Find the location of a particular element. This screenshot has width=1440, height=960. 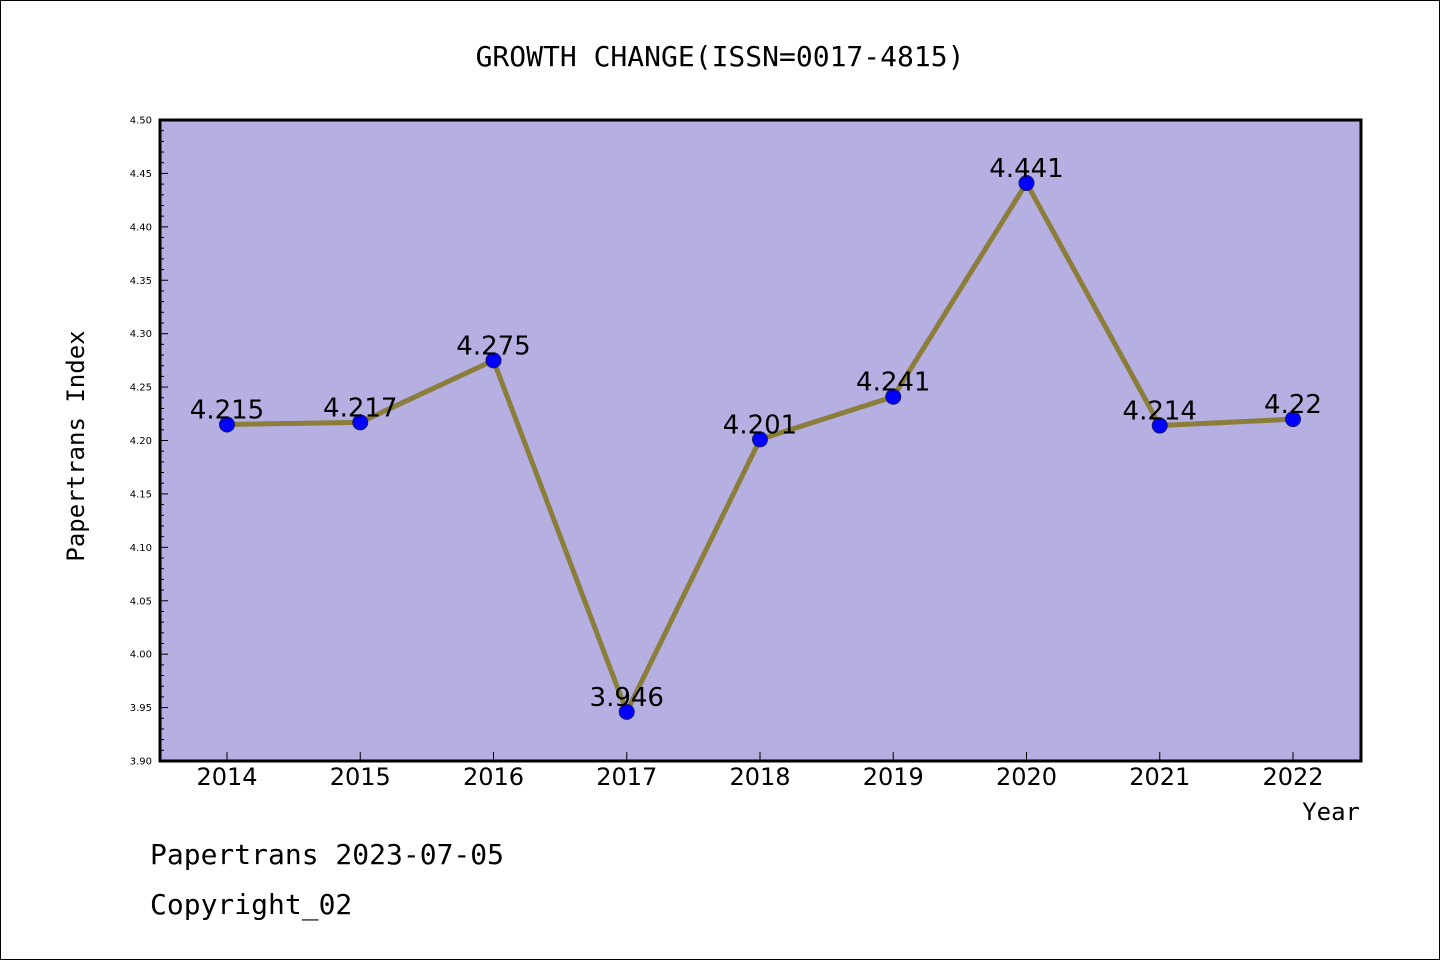

x-tick-label: 2015 is located at coordinates (360, 777).